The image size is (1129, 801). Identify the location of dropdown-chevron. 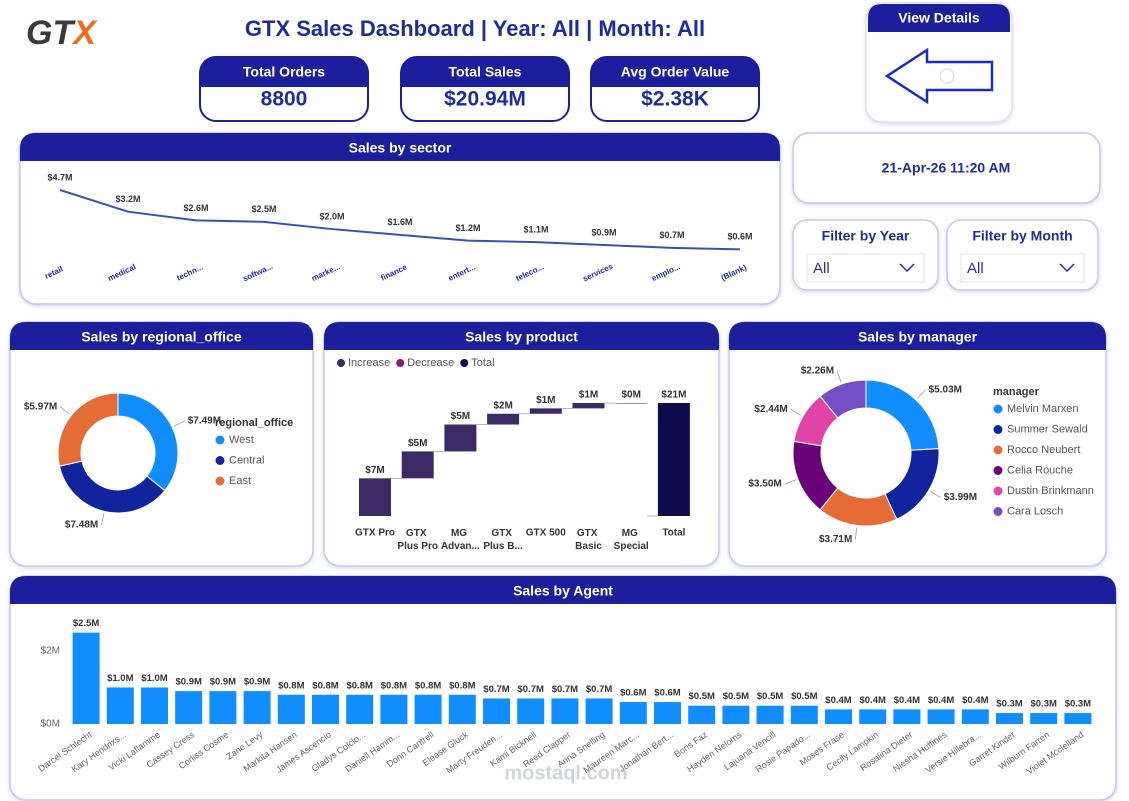
(907, 268).